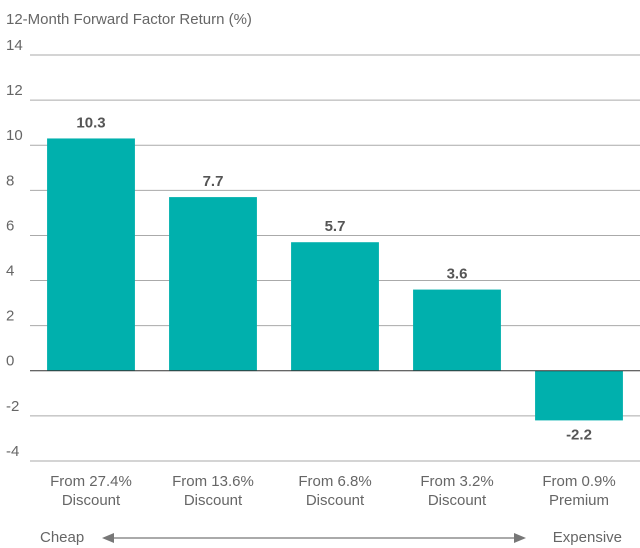  Describe the element at coordinates (10, 361) in the screenshot. I see `y-tick-label: 0` at that location.